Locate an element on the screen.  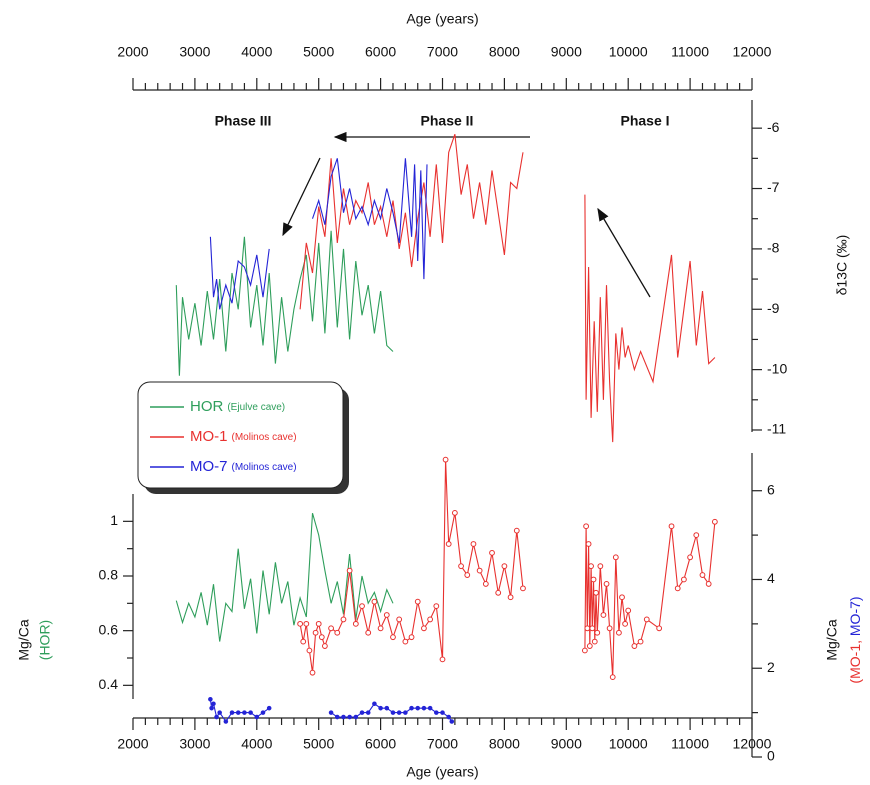
legend-entry: MO-7 (Molinos cave) is located at coordinates (243, 466).